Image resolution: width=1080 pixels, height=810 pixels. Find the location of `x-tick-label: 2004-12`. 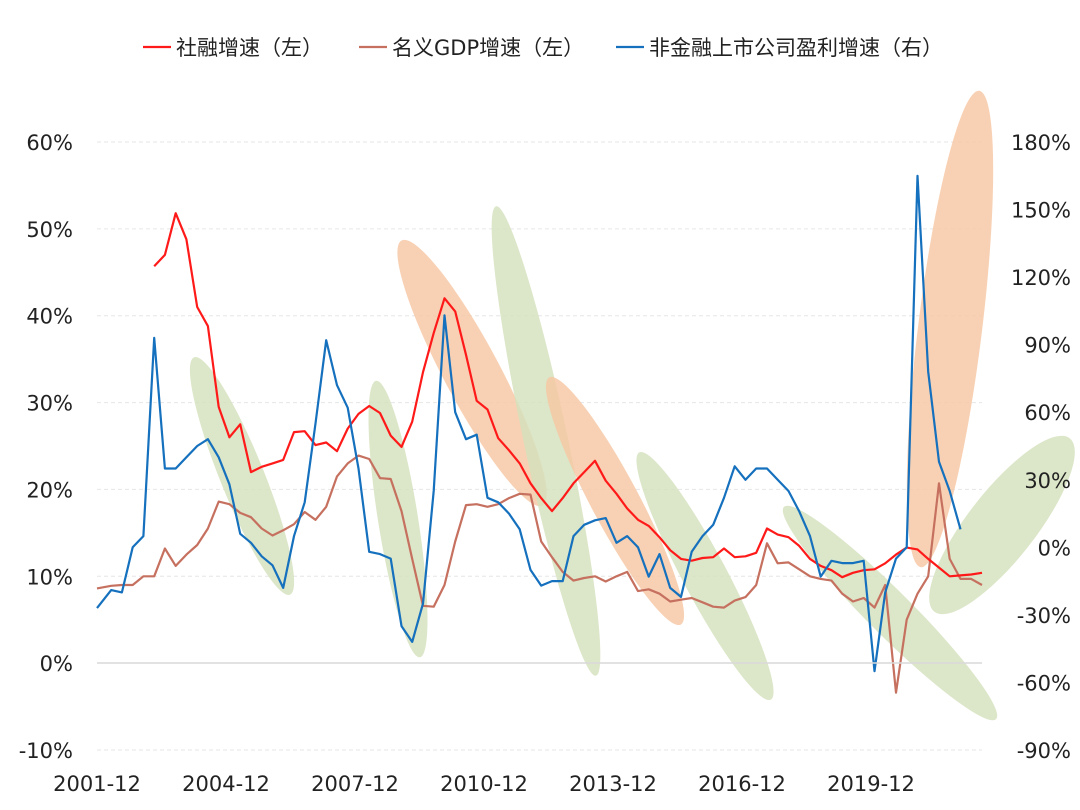

x-tick-label: 2004-12 is located at coordinates (226, 784).